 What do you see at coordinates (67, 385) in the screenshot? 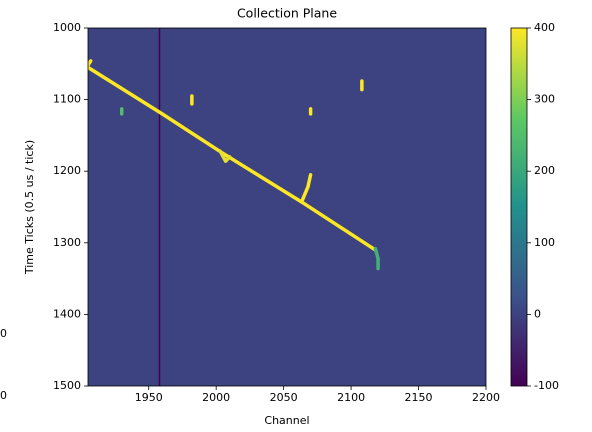
I see `y-tick-label: 1500` at bounding box center [67, 385].